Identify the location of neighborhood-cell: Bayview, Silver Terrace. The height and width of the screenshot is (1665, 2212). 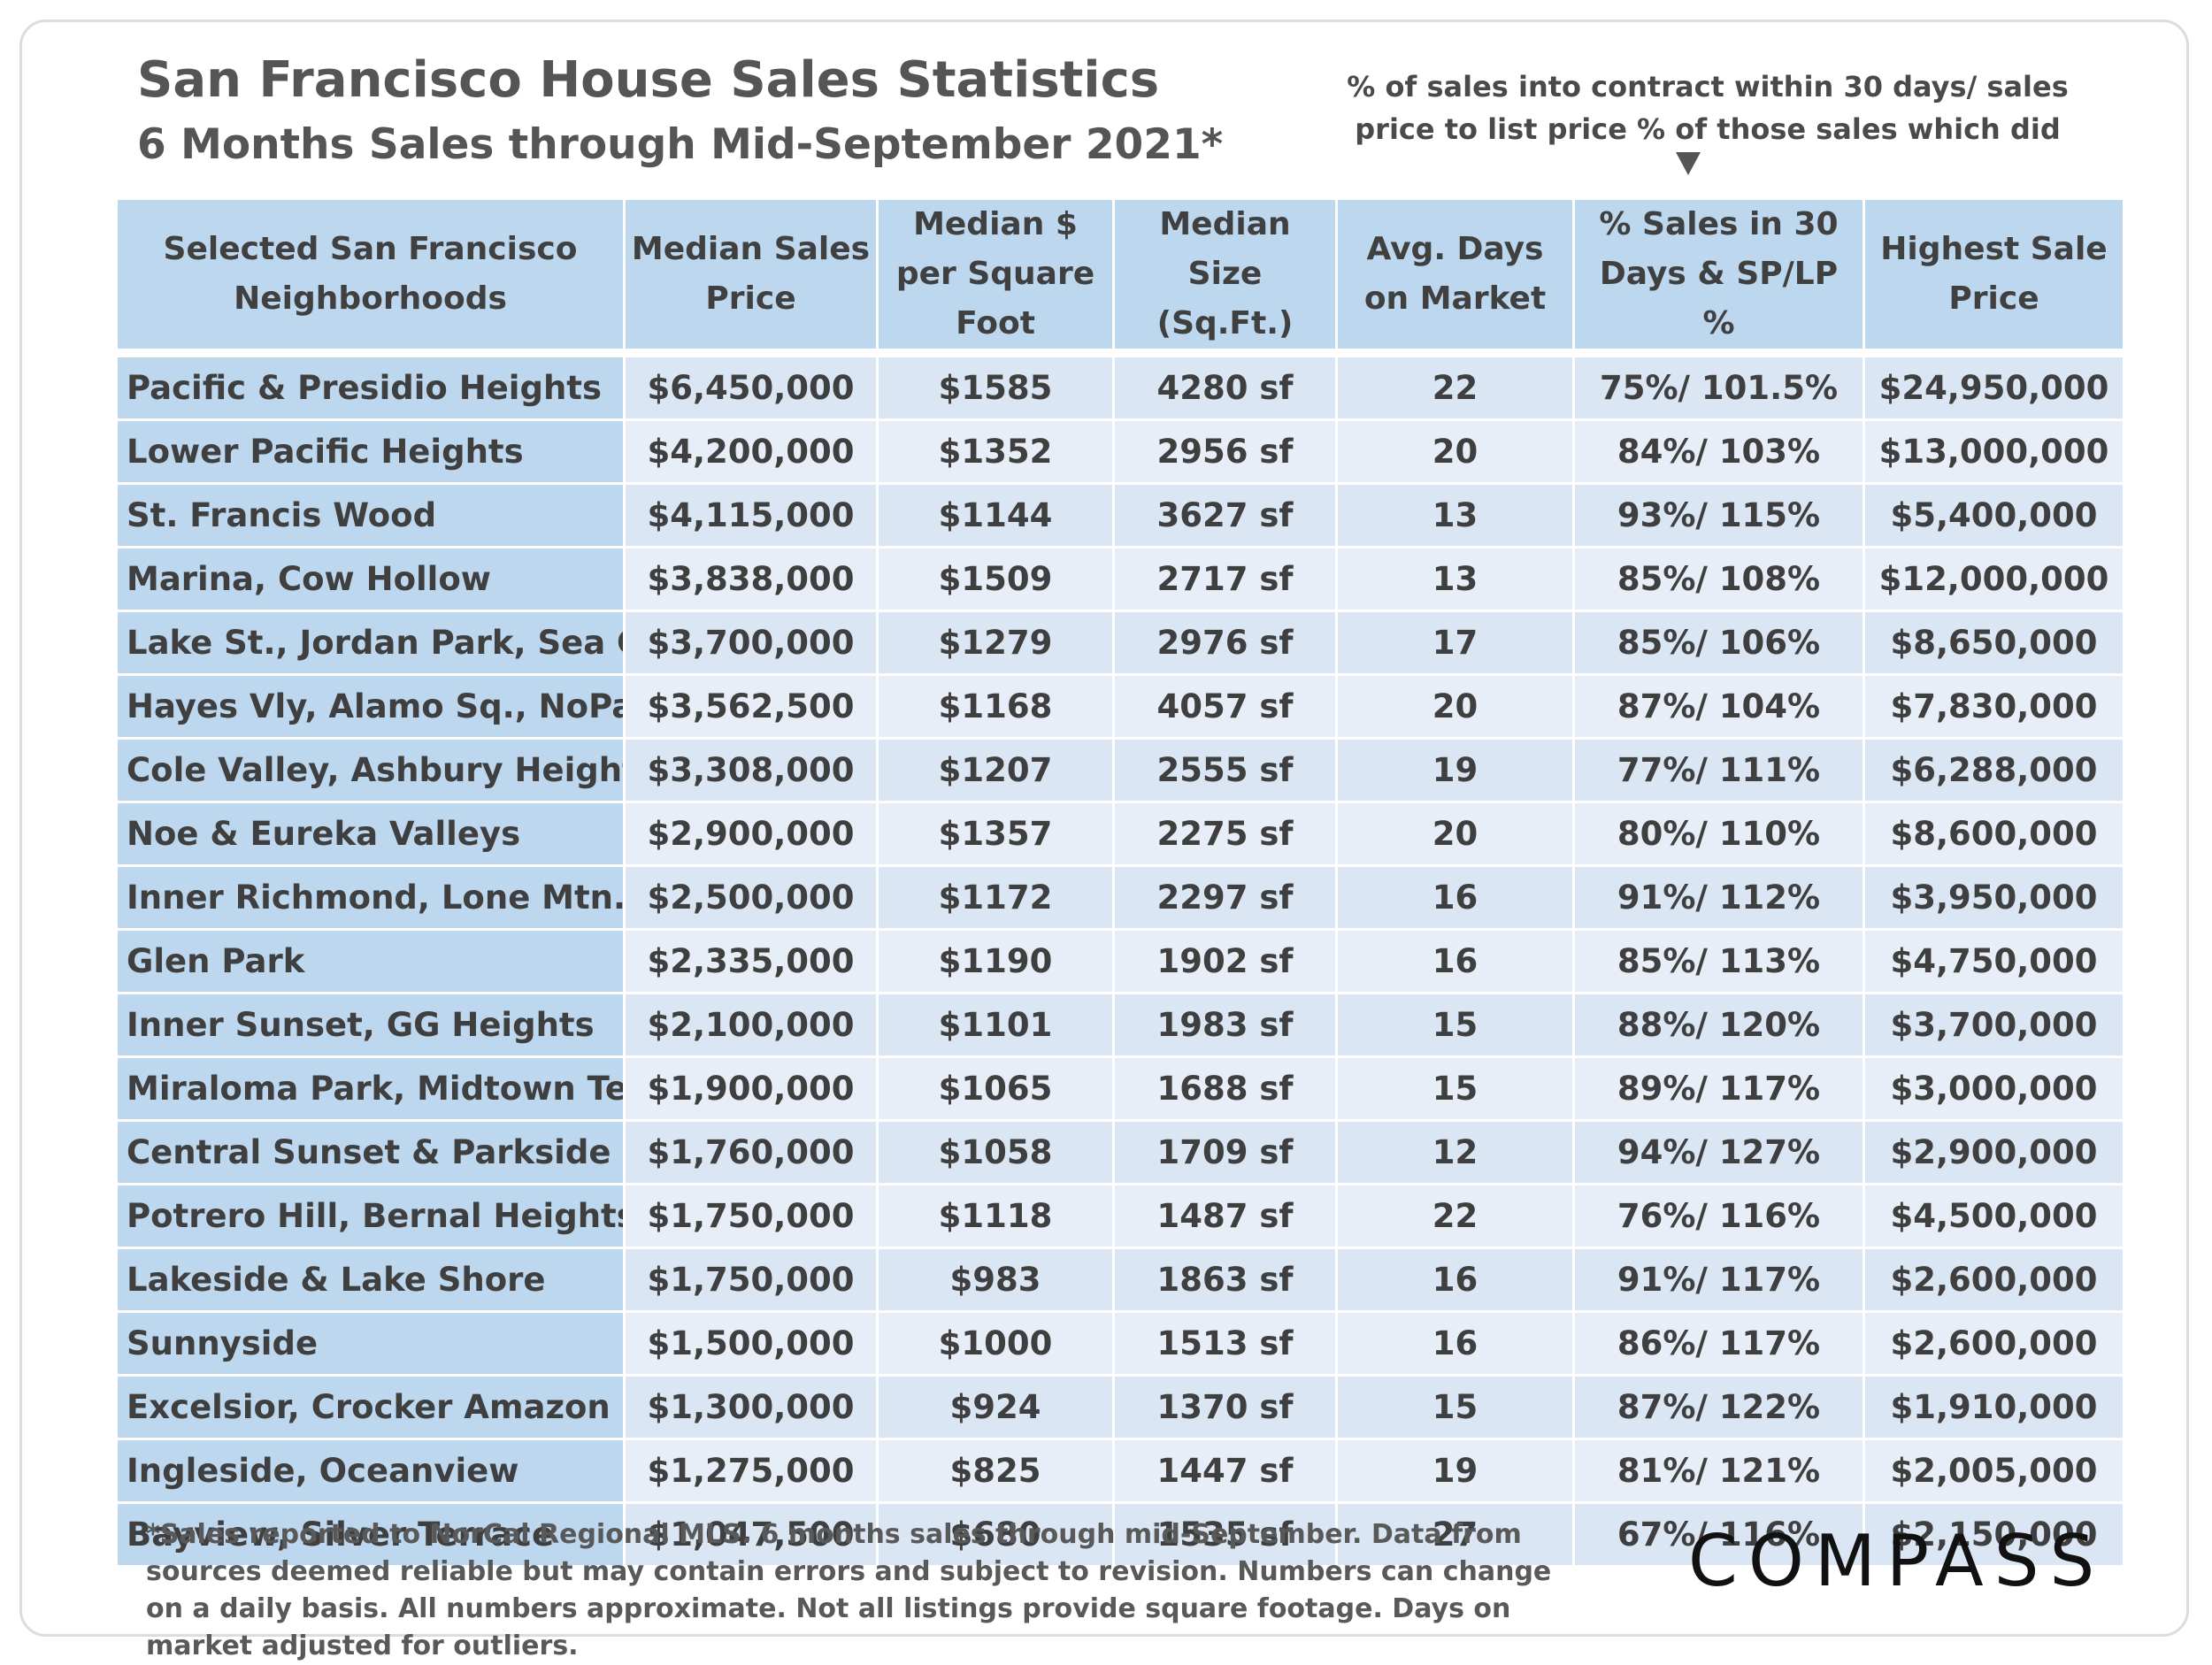
(372, 1536).